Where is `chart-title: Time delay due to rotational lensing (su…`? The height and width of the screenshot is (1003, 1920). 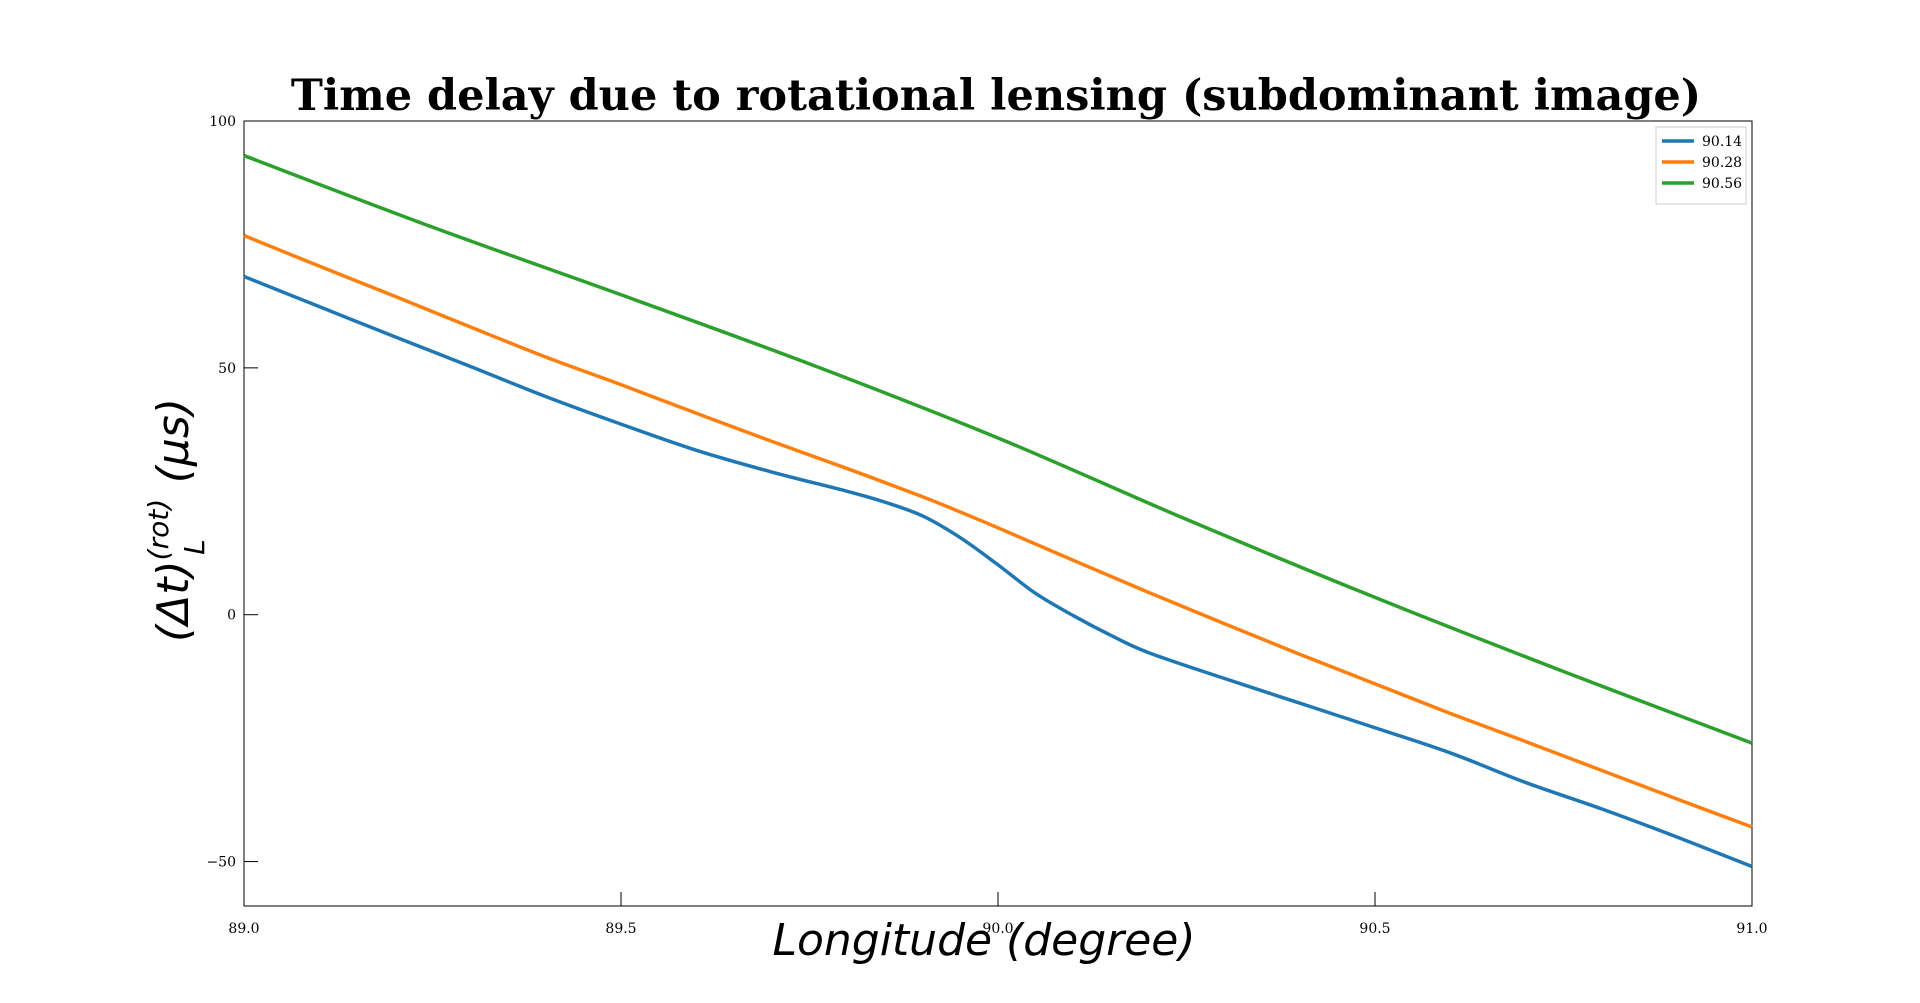
chart-title: Time delay due to rotational lensing (su… is located at coordinates (996, 96).